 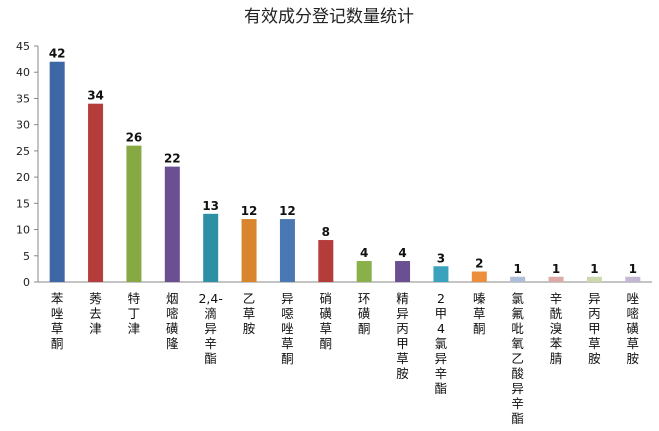 I want to click on x-tick-label: 辛酰溴苯腈, so click(x=556, y=328).